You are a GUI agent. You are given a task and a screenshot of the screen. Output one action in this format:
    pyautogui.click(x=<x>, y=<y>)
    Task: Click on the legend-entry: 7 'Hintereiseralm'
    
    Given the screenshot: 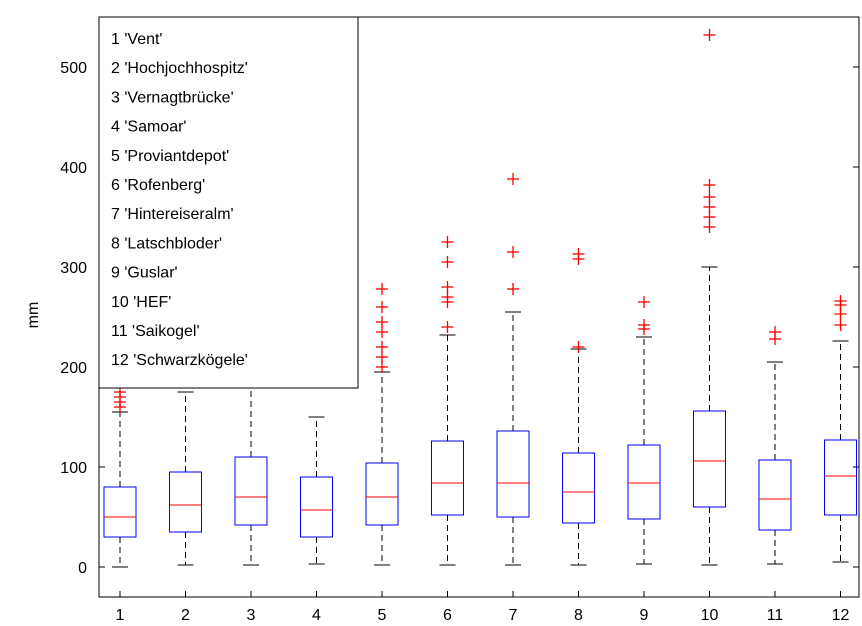 What is the action you would take?
    pyautogui.click(x=172, y=214)
    